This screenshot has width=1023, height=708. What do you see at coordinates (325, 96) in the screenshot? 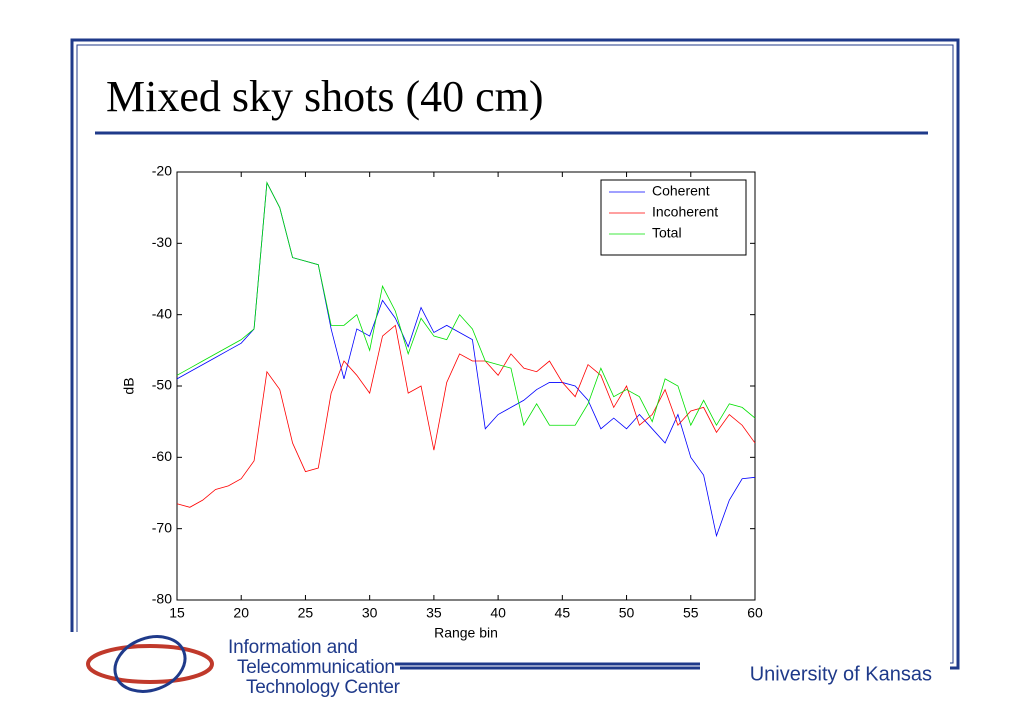
I see `slide-title: Mixed sky shots (40 cm)` at bounding box center [325, 96].